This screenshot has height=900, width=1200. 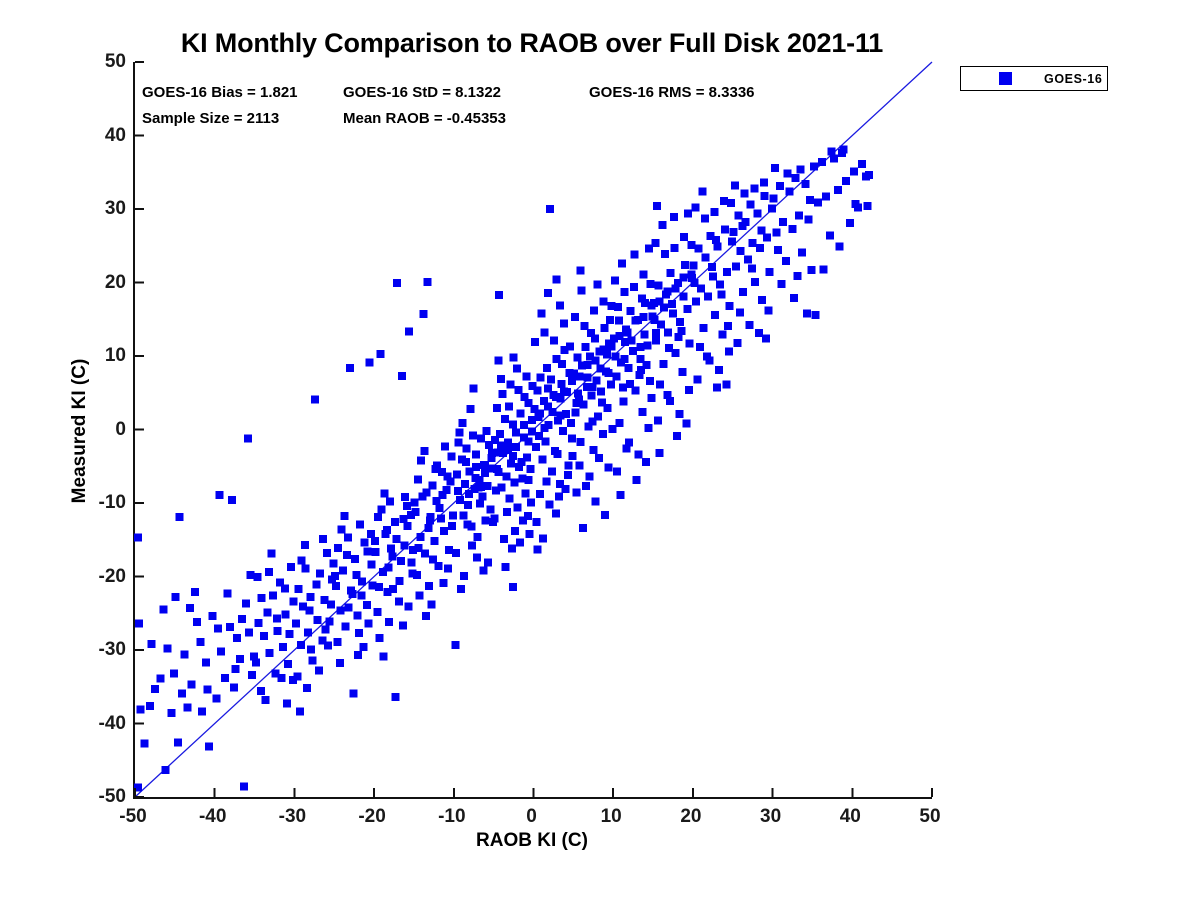 I want to click on x-tick-label: -10, so click(x=452, y=816).